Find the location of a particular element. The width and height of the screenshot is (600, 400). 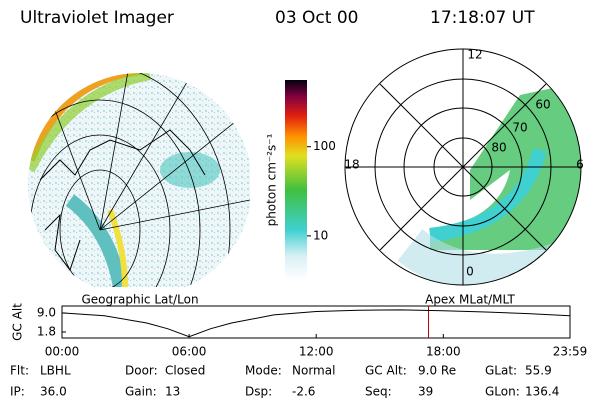

x-tick-label: 00:00 is located at coordinates (62, 352).